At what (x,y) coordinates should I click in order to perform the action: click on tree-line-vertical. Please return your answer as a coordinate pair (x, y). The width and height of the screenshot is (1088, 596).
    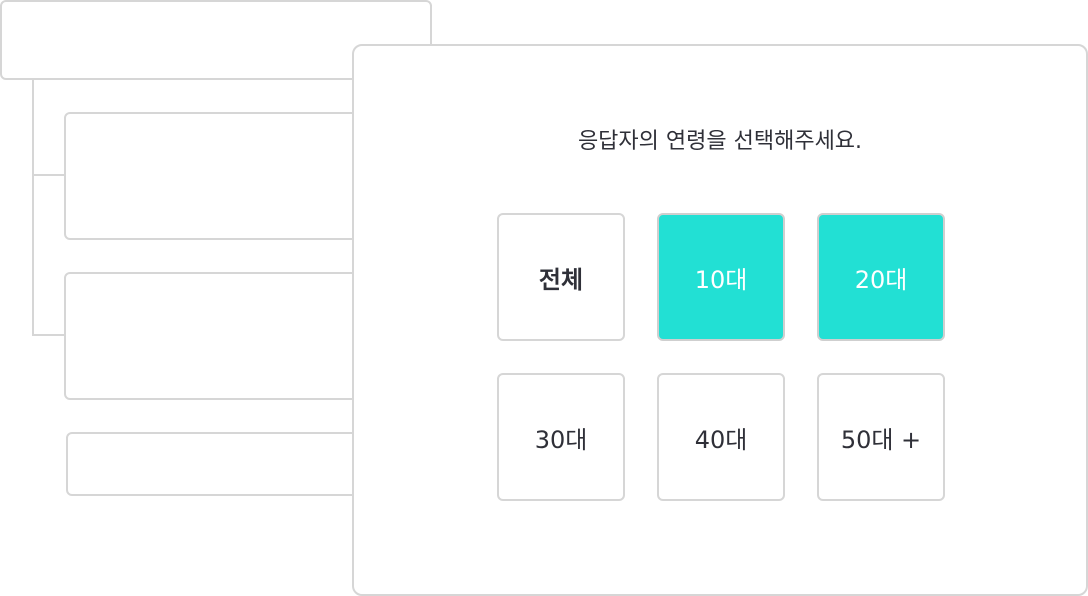
    Looking at the image, I should click on (33, 208).